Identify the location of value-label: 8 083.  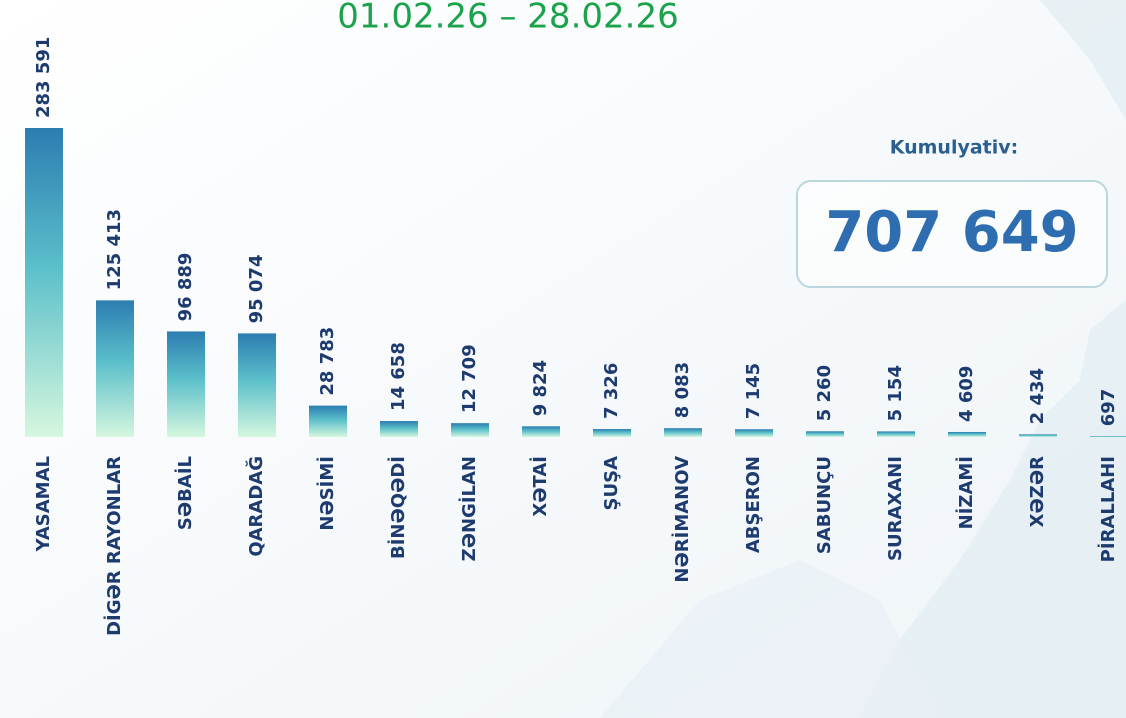
(682, 390).